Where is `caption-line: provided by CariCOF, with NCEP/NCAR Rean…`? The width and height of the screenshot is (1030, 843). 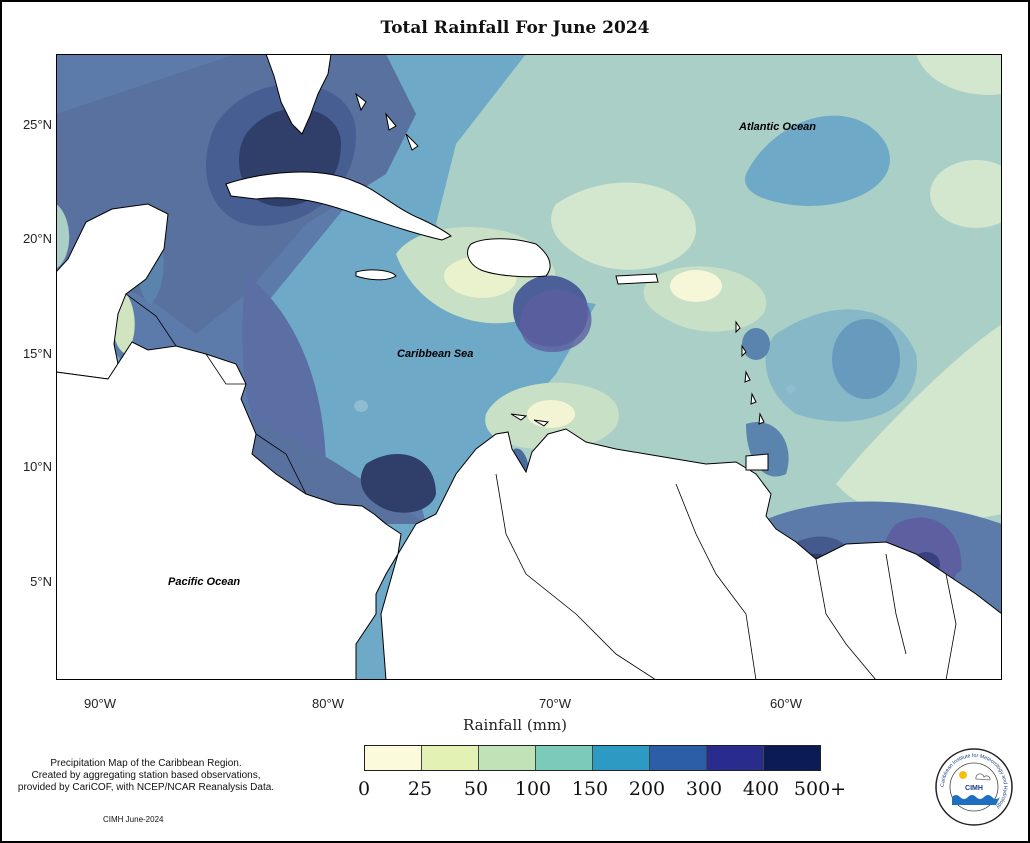
caption-line: provided by CariCOF, with NCEP/NCAR Rean… is located at coordinates (146, 787).